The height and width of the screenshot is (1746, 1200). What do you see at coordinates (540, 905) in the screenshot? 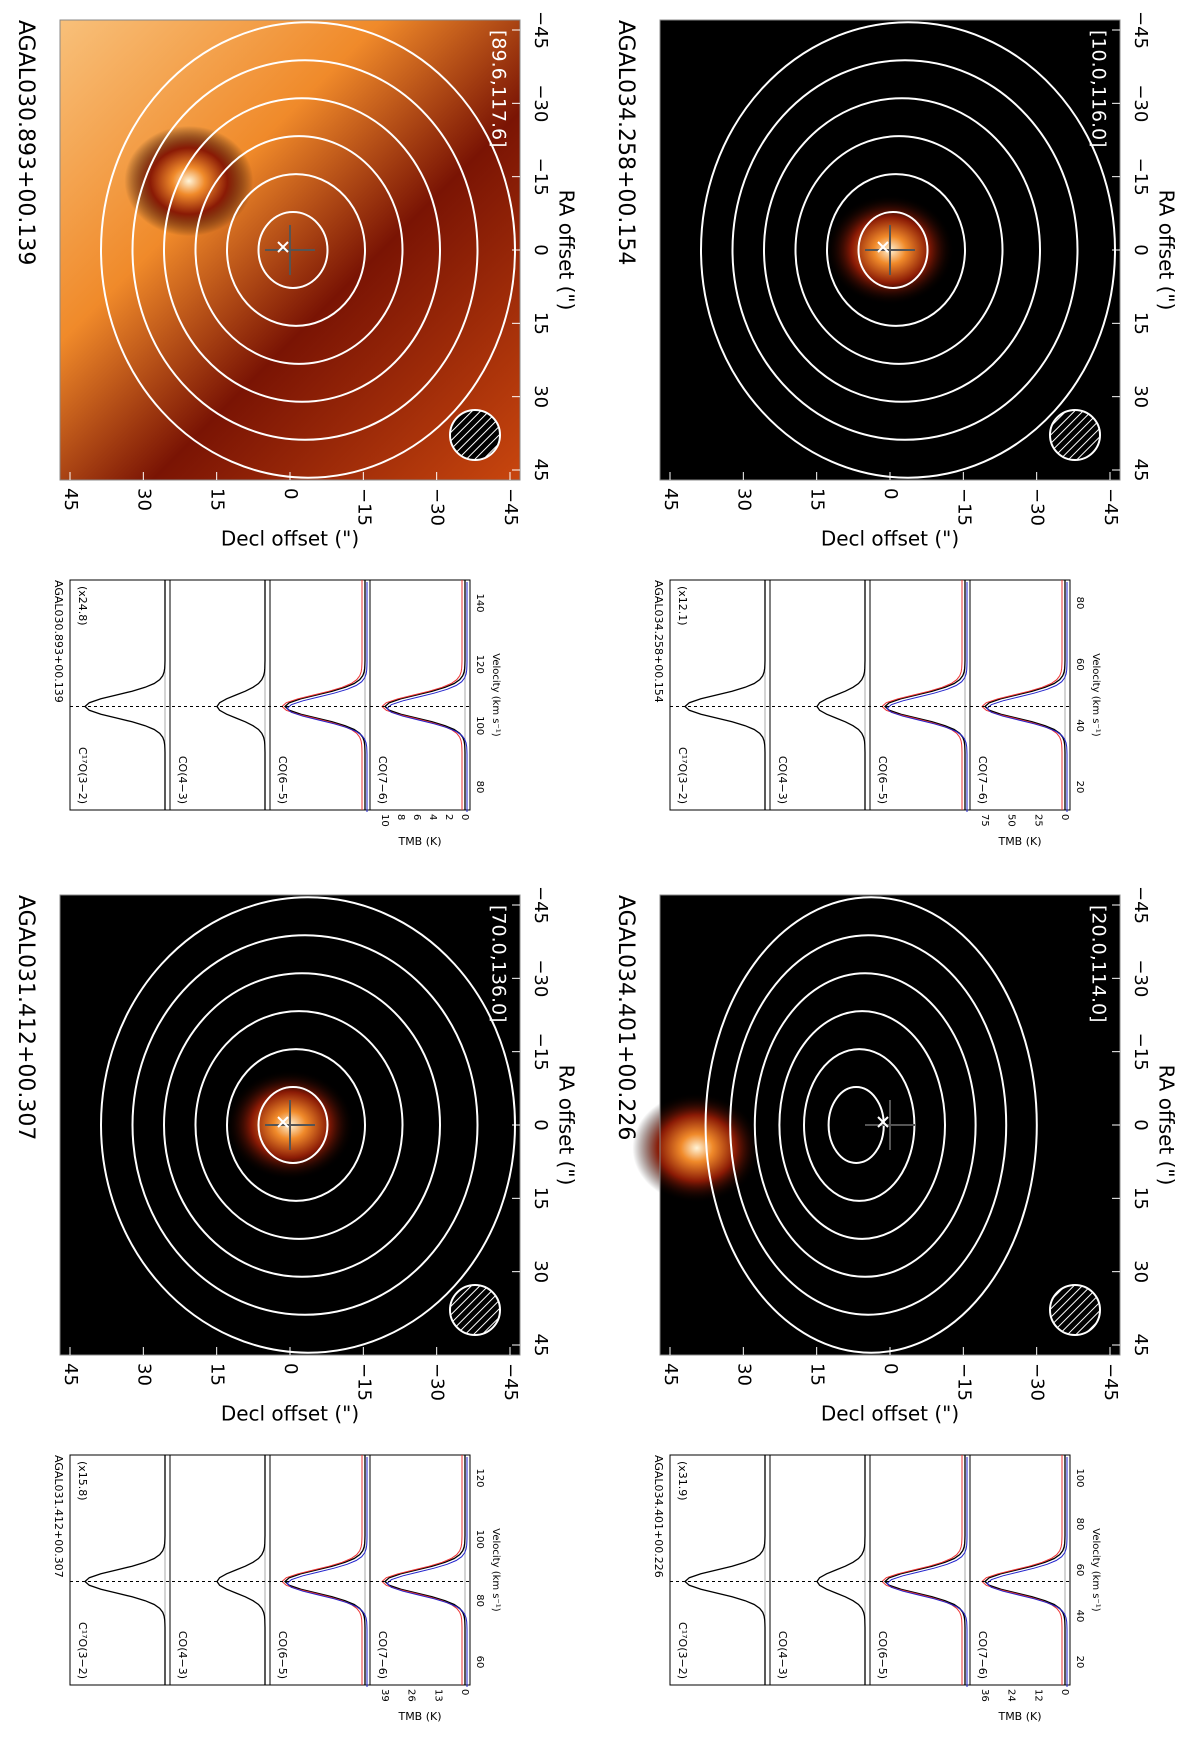
I see `ra-tick-label: −45` at bounding box center [540, 905].